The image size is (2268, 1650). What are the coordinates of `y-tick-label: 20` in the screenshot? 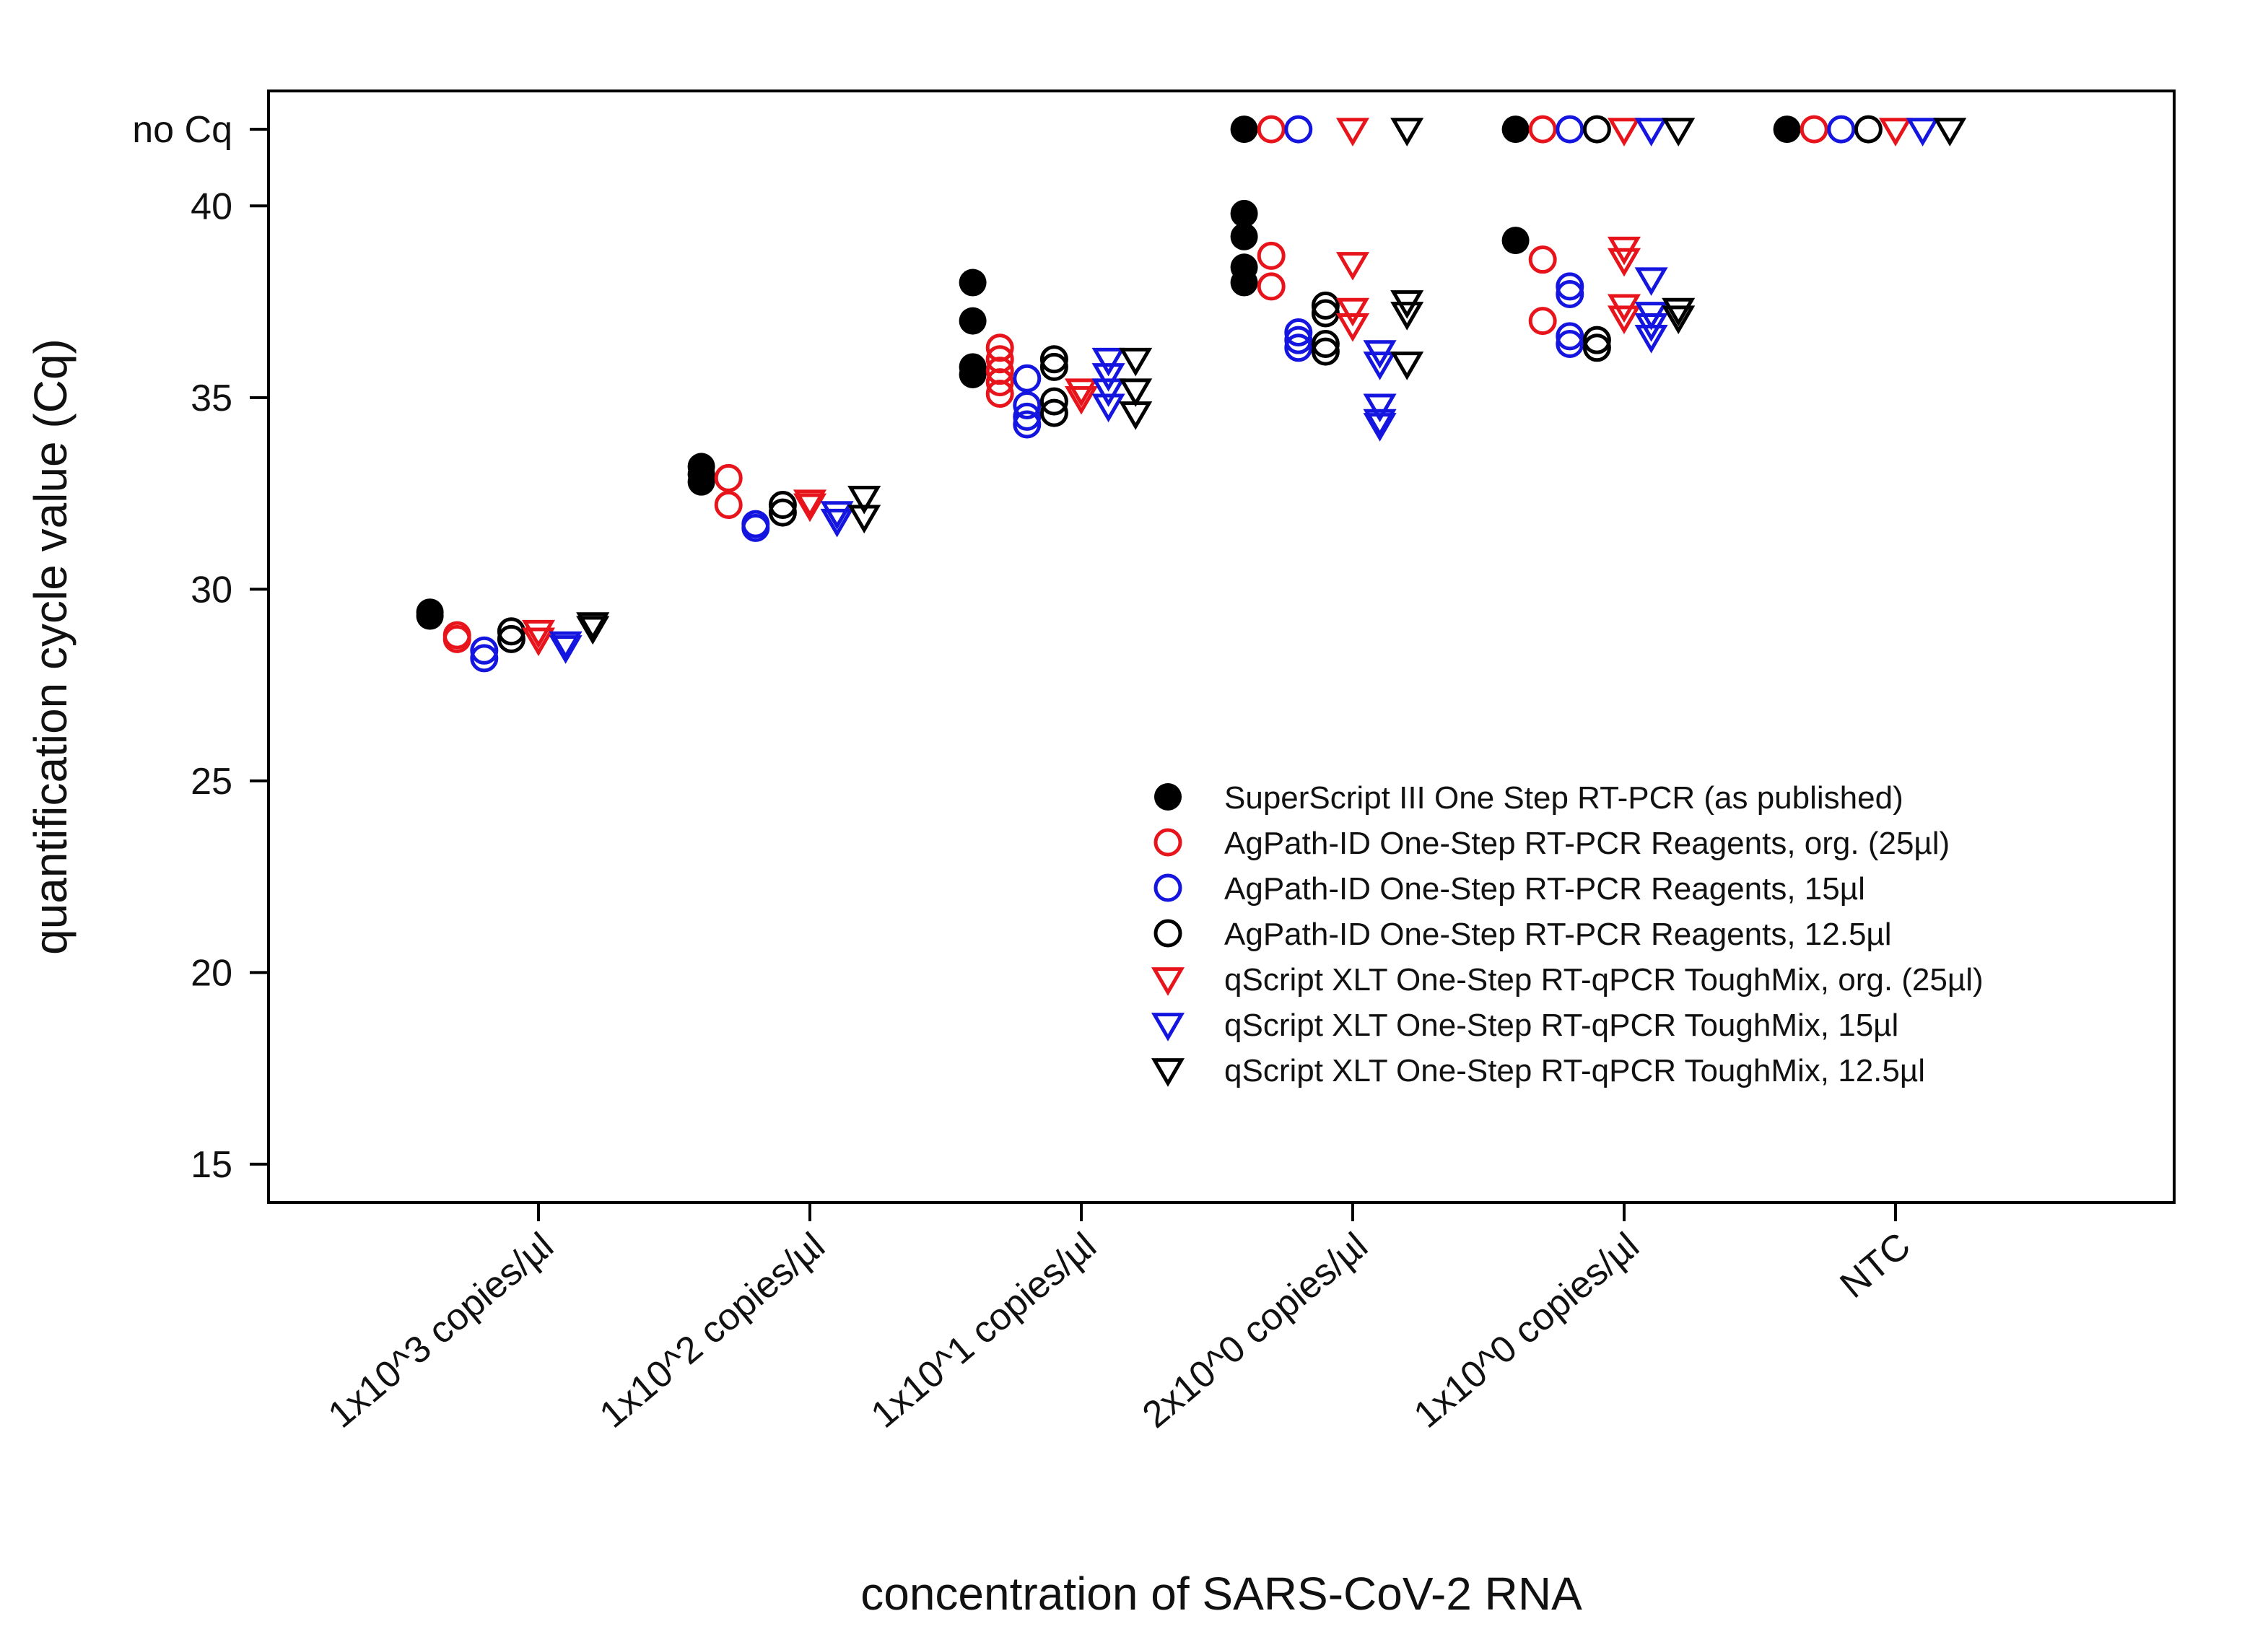 It's located at (211, 973).